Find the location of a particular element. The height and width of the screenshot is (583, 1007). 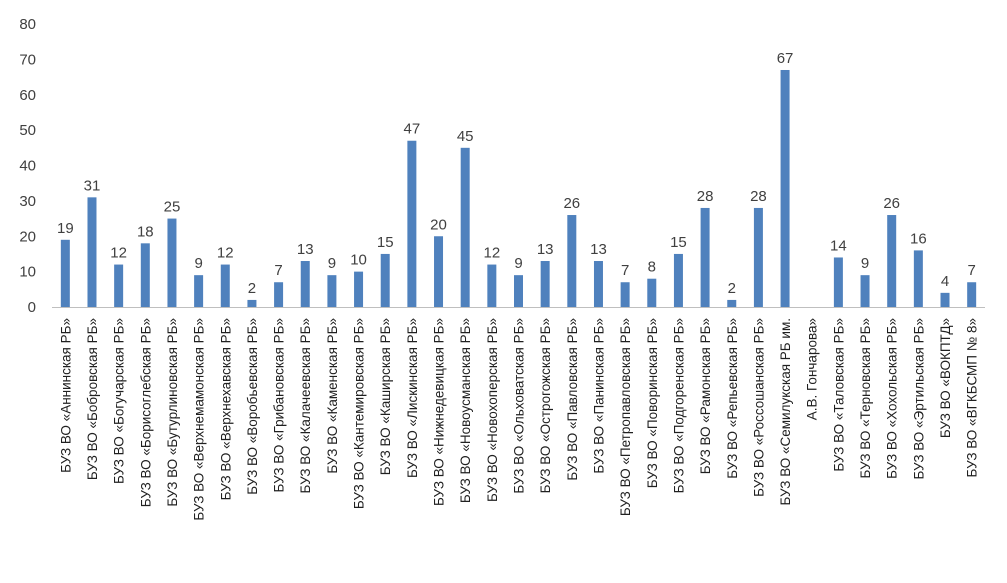

y-tick-label: 60 is located at coordinates (27, 95).